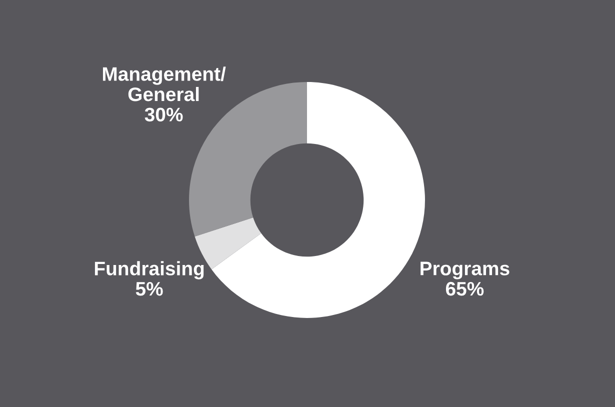  I want to click on slice-label: Fundraising, so click(149, 270).